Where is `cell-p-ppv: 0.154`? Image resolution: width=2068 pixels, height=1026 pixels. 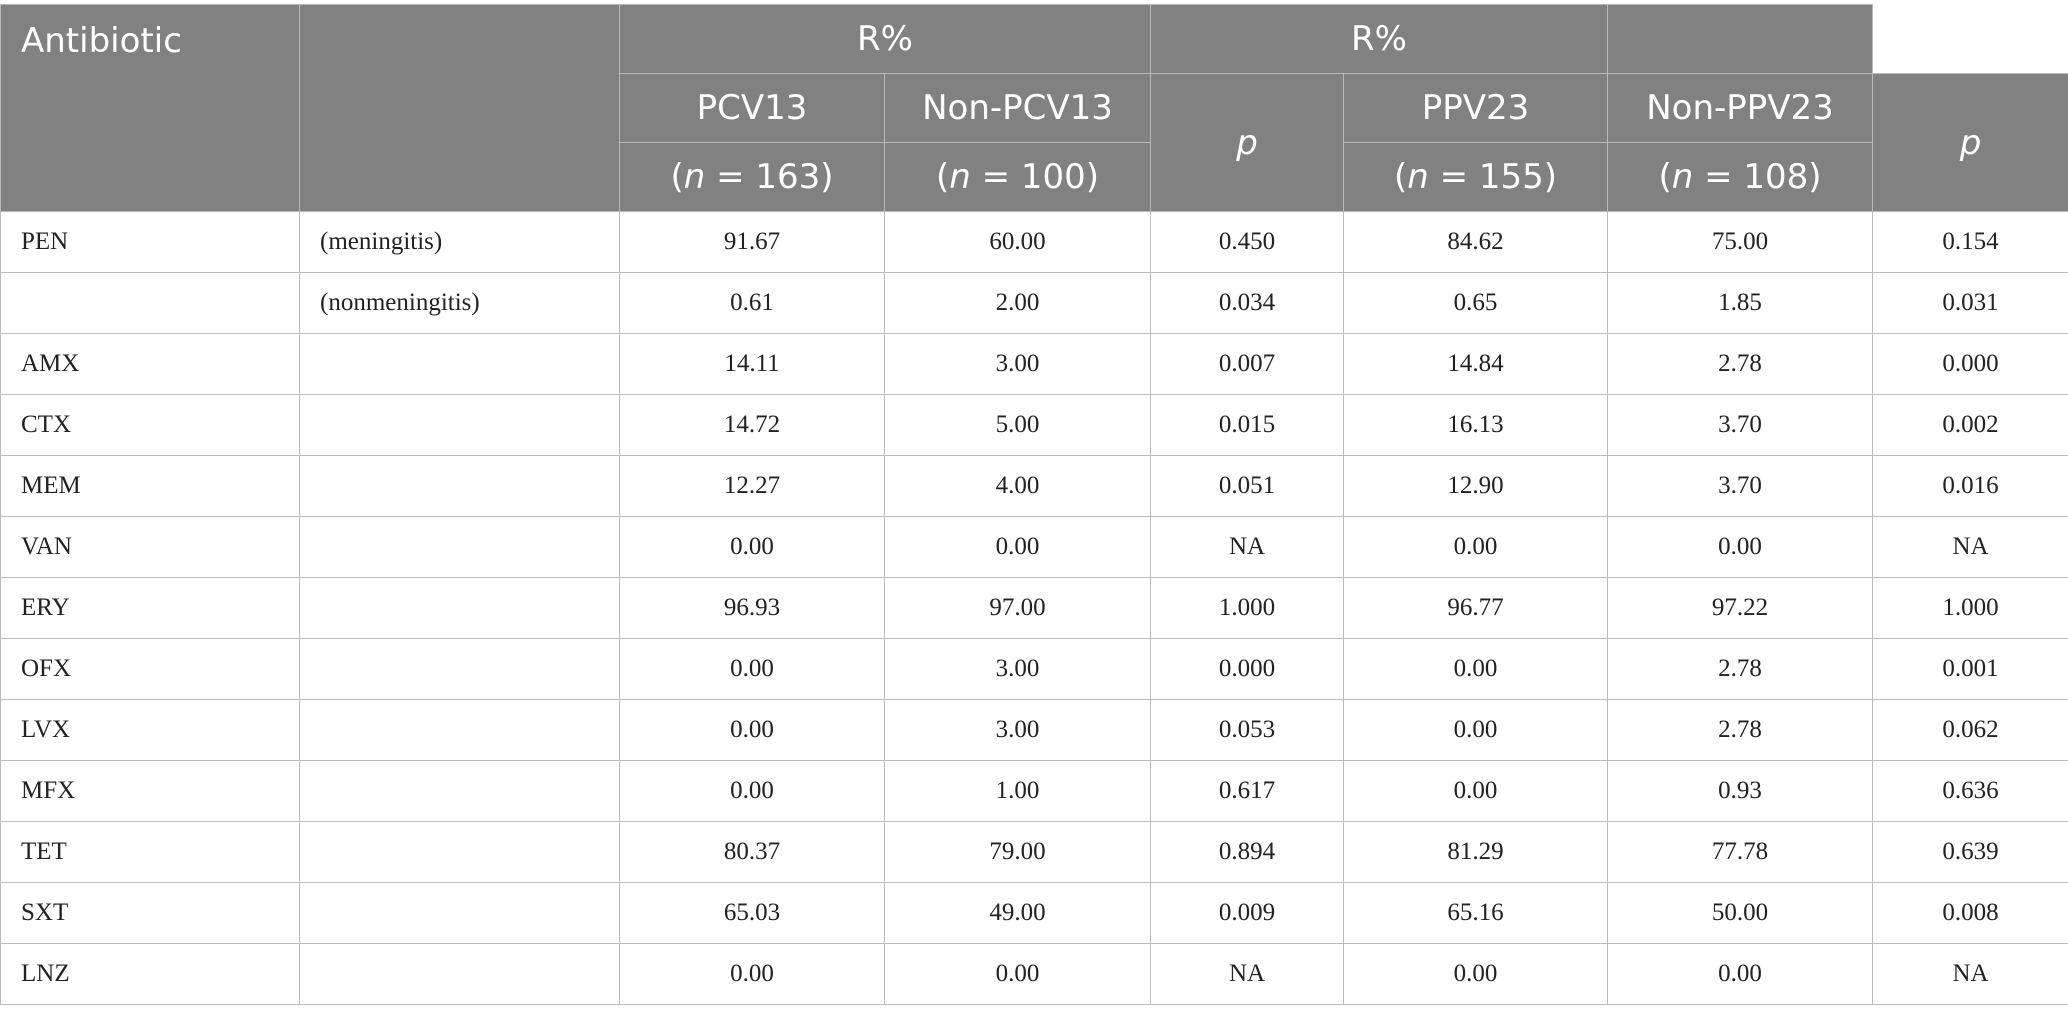 cell-p-ppv: 0.154 is located at coordinates (1970, 242).